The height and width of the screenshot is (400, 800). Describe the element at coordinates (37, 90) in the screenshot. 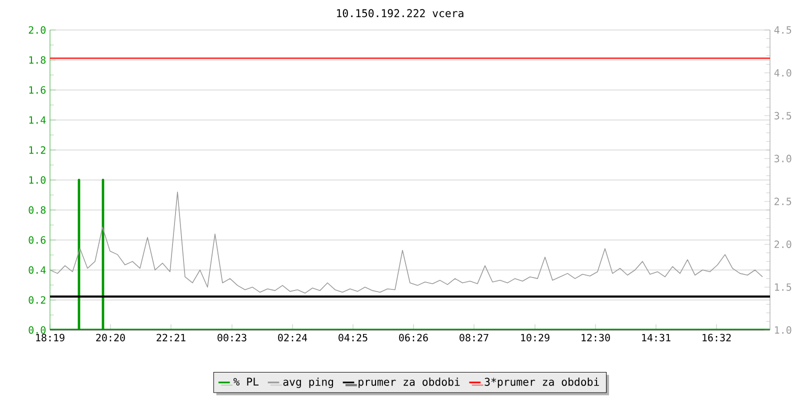

I see `y-tick-label: 1.6` at that location.